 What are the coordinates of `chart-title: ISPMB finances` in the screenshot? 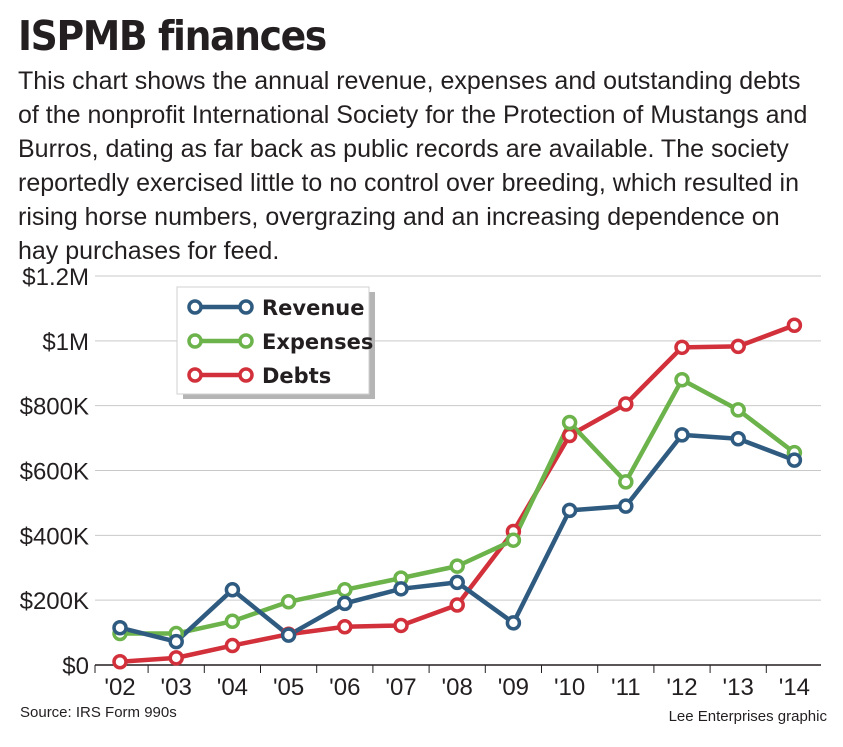 It's located at (172, 36).